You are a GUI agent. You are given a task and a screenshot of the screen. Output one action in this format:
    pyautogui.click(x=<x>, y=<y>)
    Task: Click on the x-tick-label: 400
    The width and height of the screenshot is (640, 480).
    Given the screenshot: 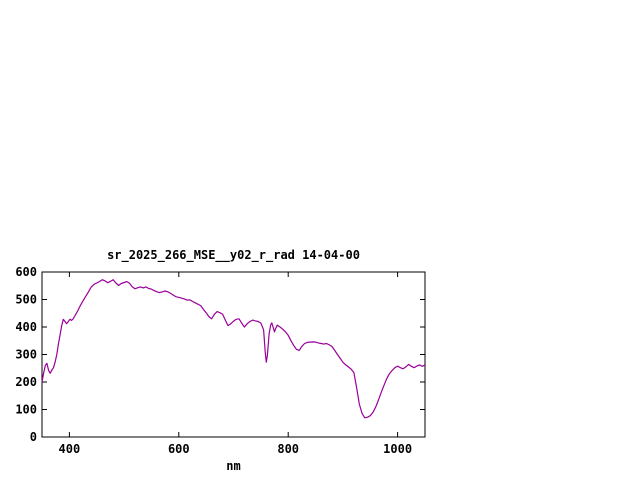 What is the action you would take?
    pyautogui.click(x=70, y=449)
    